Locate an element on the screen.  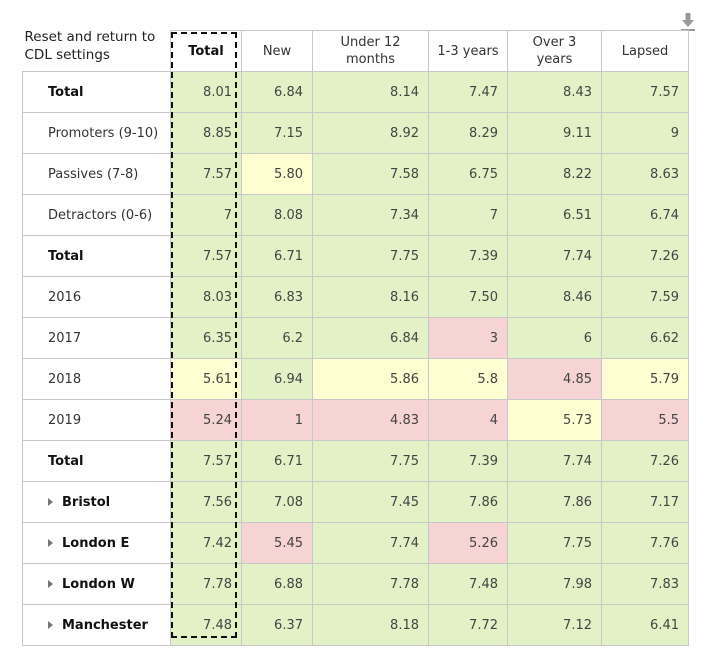
value-cell: 8.01 is located at coordinates (206, 92).